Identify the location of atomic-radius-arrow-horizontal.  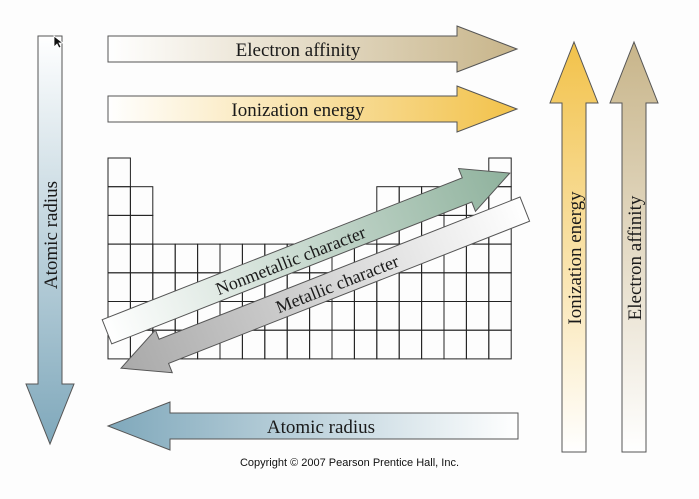
(312, 426).